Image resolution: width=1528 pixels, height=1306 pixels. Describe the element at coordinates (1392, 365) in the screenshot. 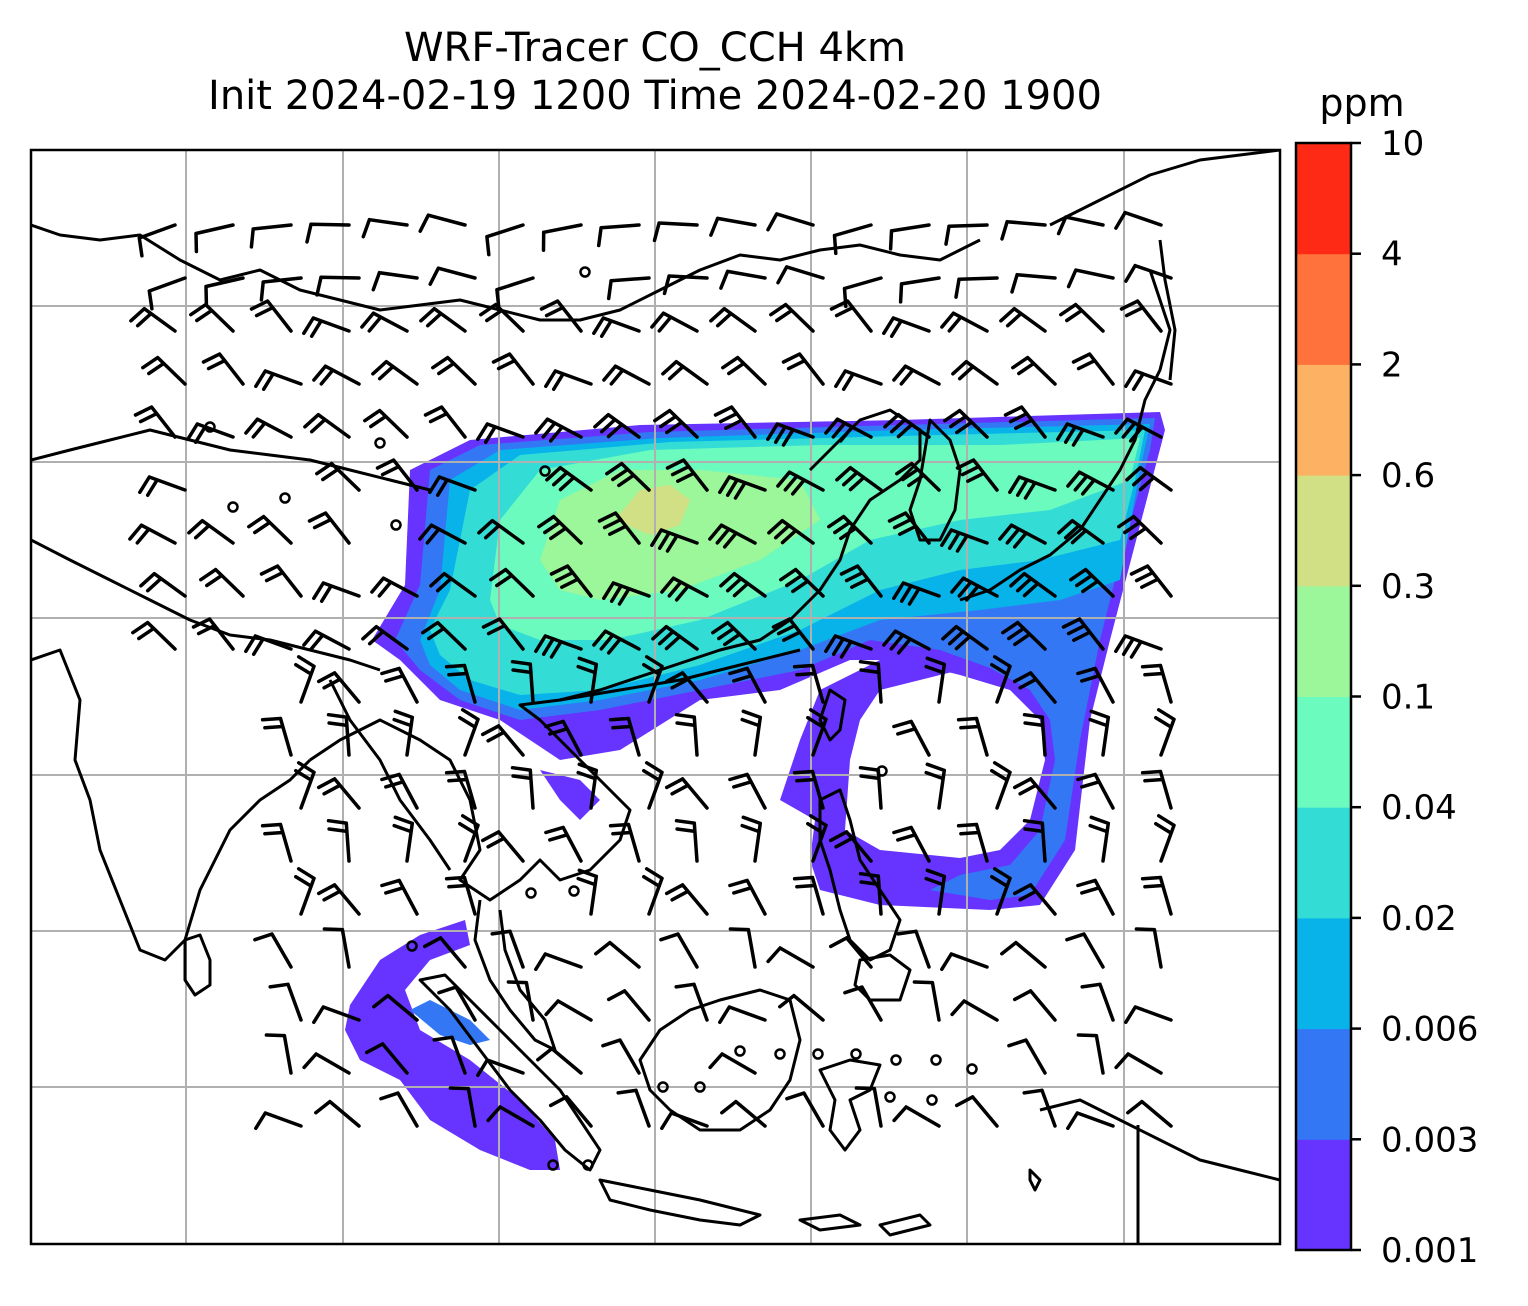

I see `colorbar-tick-label: 2` at that location.